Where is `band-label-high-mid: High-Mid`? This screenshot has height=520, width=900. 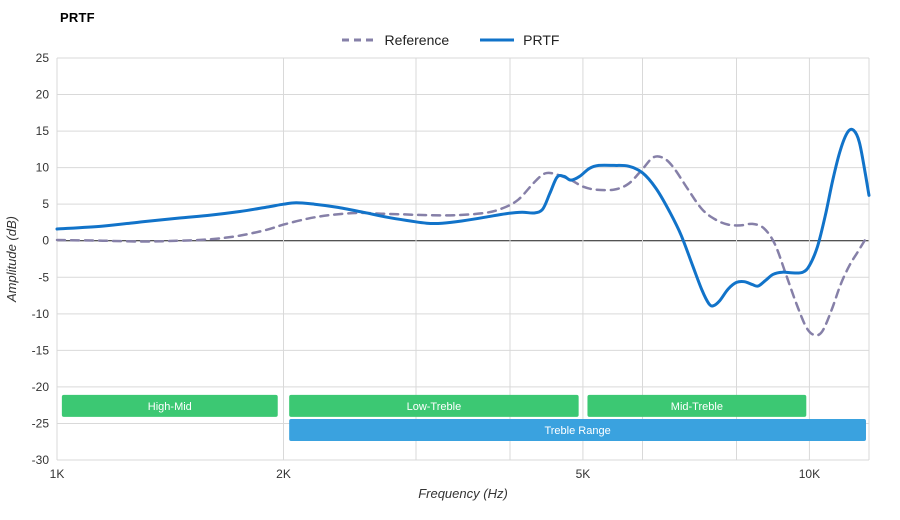 band-label-high-mid: High-Mid is located at coordinates (170, 407).